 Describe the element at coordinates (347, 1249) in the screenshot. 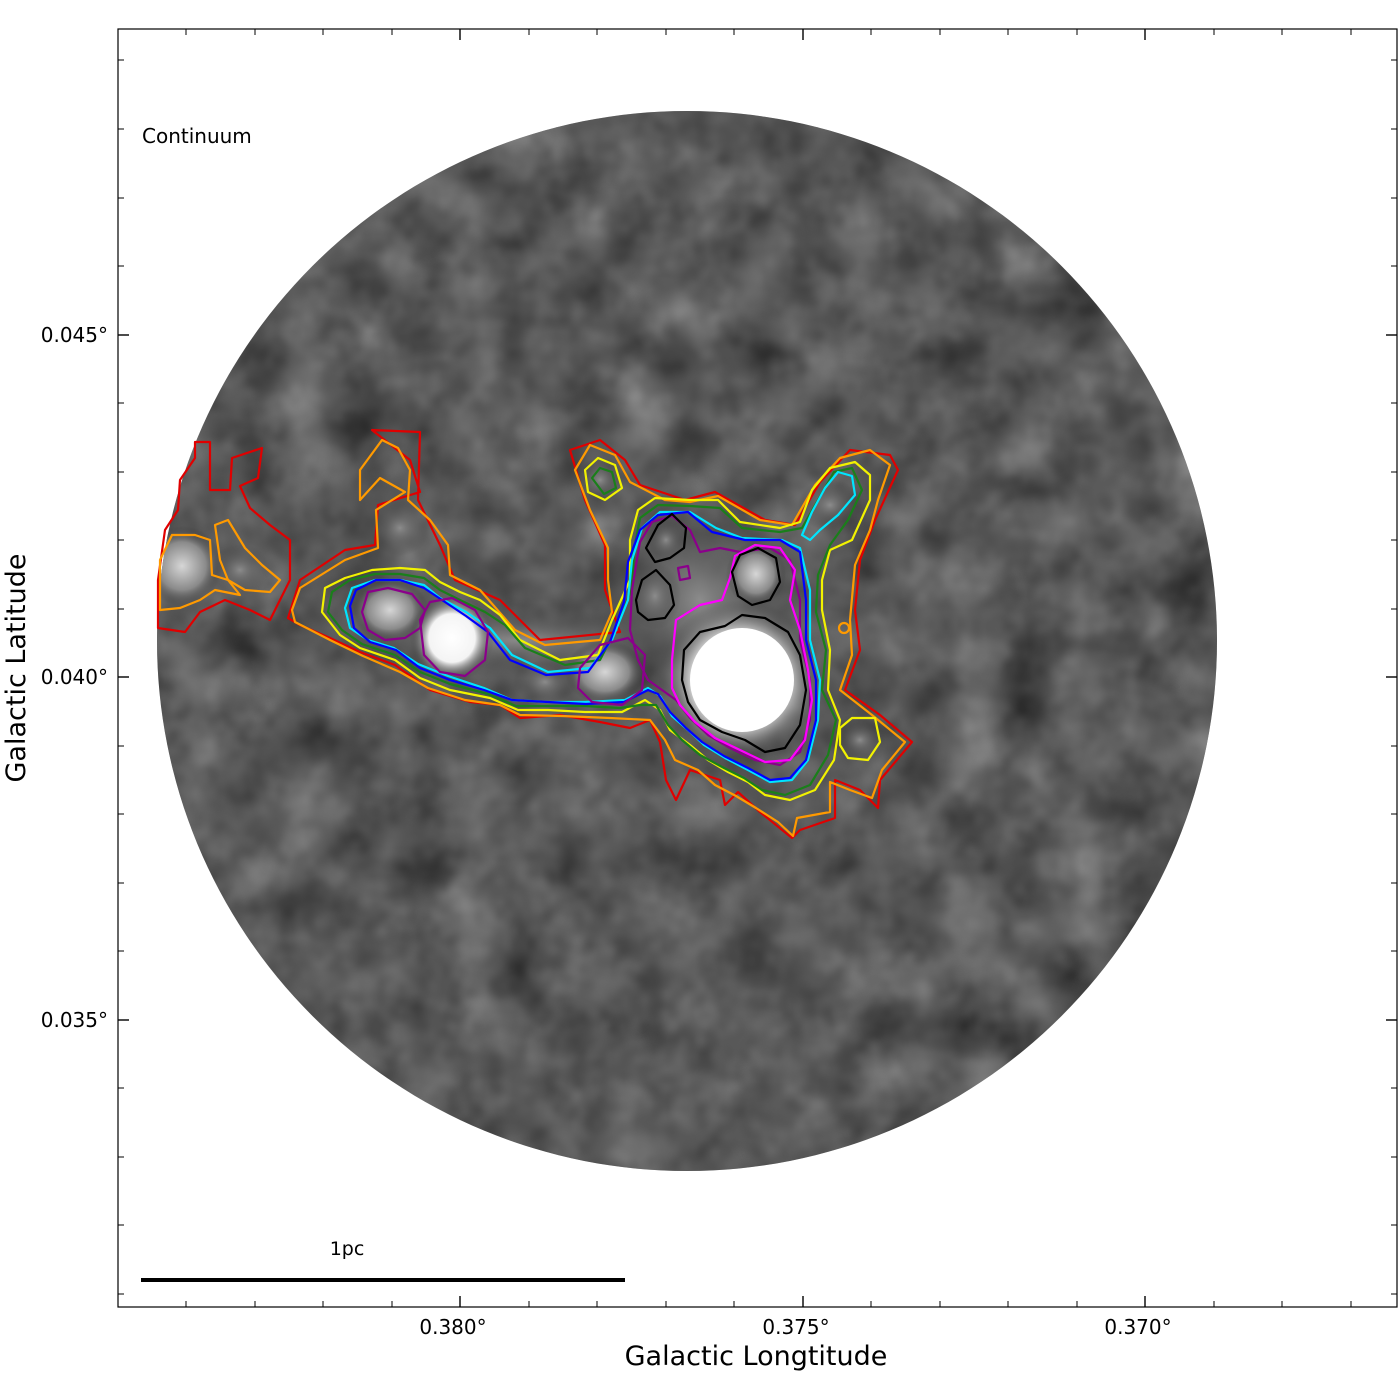

I see `scale-bar-label: 1pc` at that location.